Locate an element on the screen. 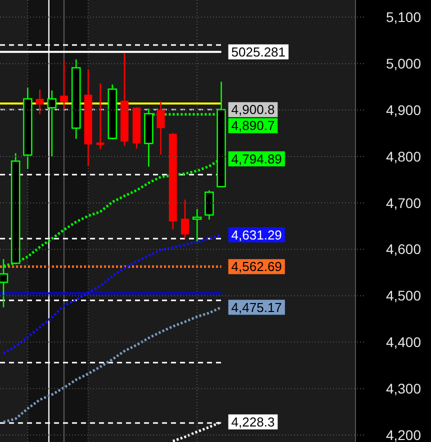  y-tick-label: 4,900 is located at coordinates (404, 110).